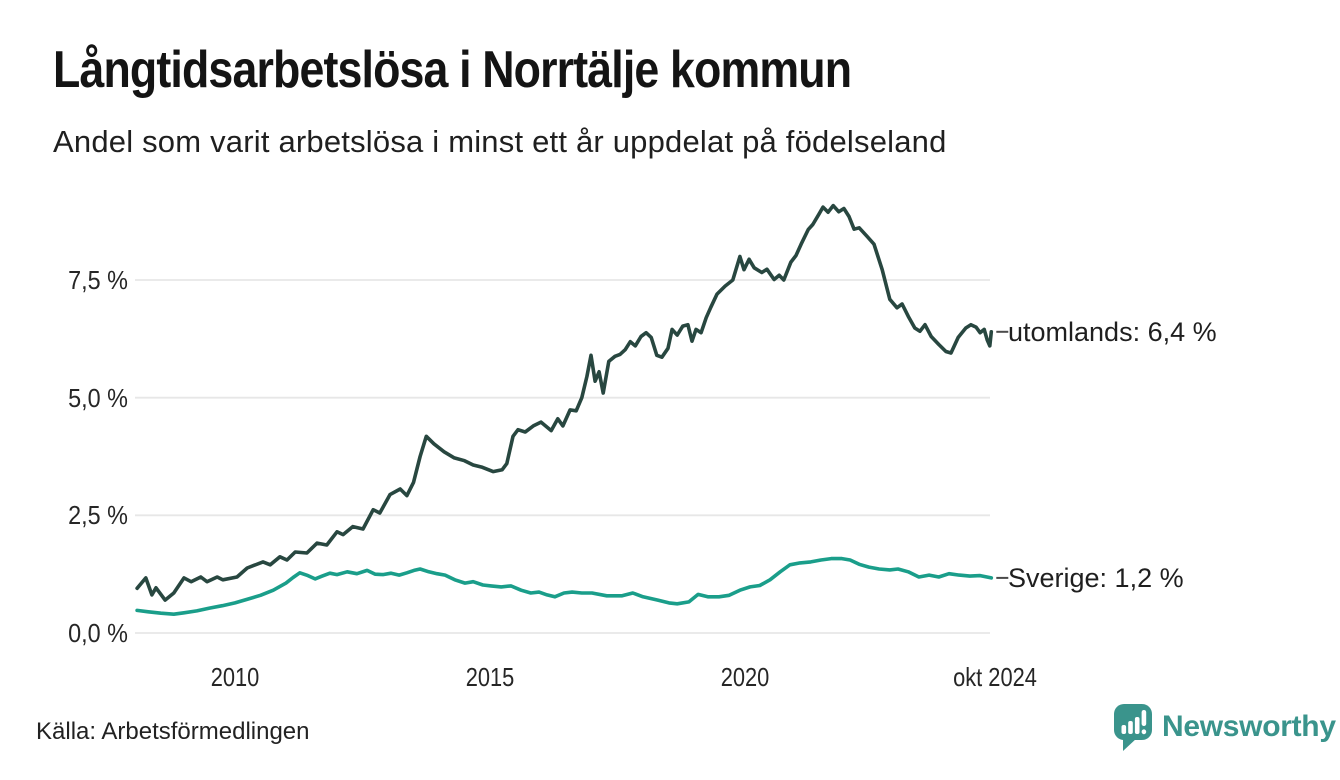 The width and height of the screenshot is (1340, 780). I want to click on newsworthy-wordmark: Newsworthy, so click(1249, 726).